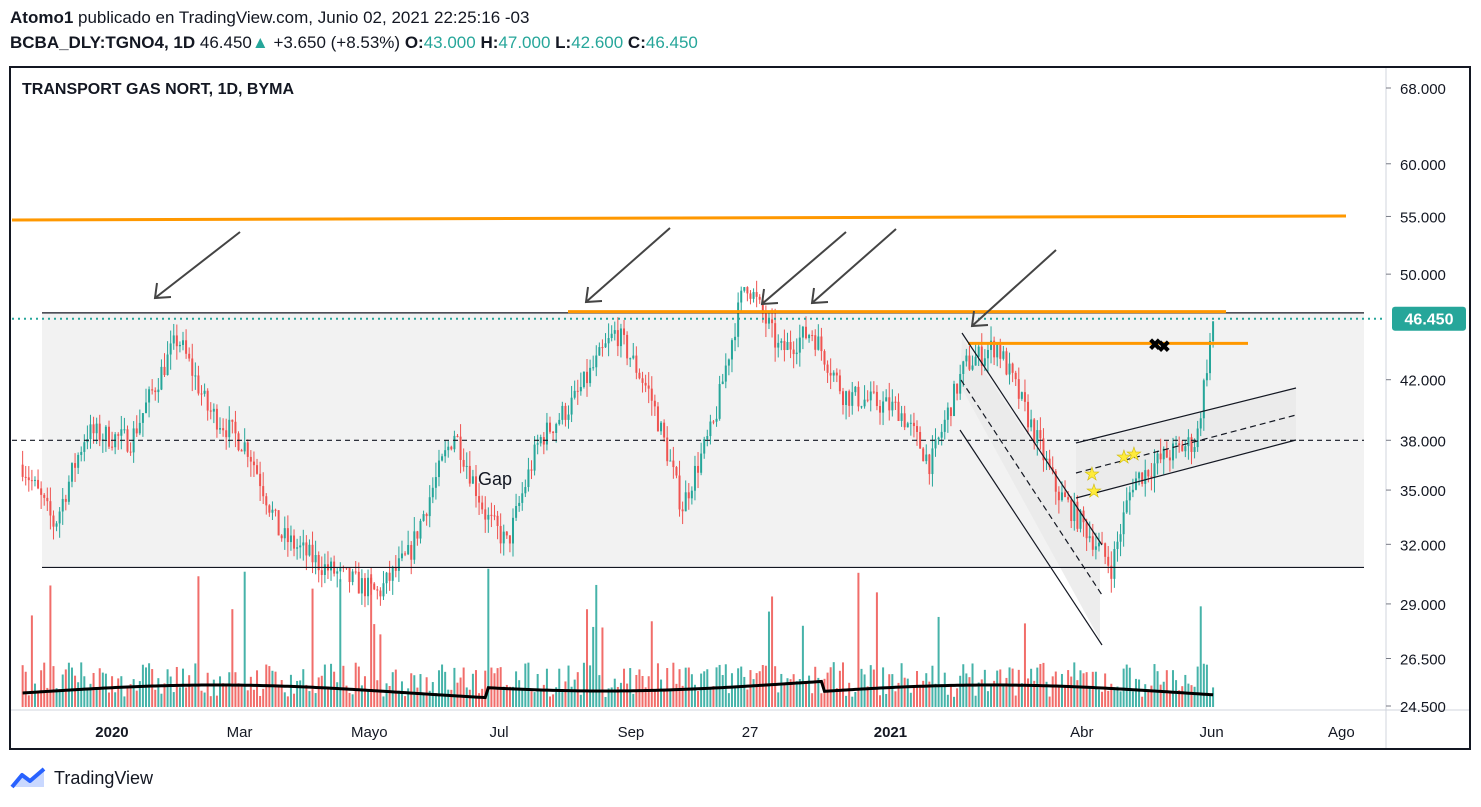 Image resolution: width=1481 pixels, height=807 pixels. What do you see at coordinates (1163, 347) in the screenshot?
I see `cross-mark-icon: ✖` at bounding box center [1163, 347].